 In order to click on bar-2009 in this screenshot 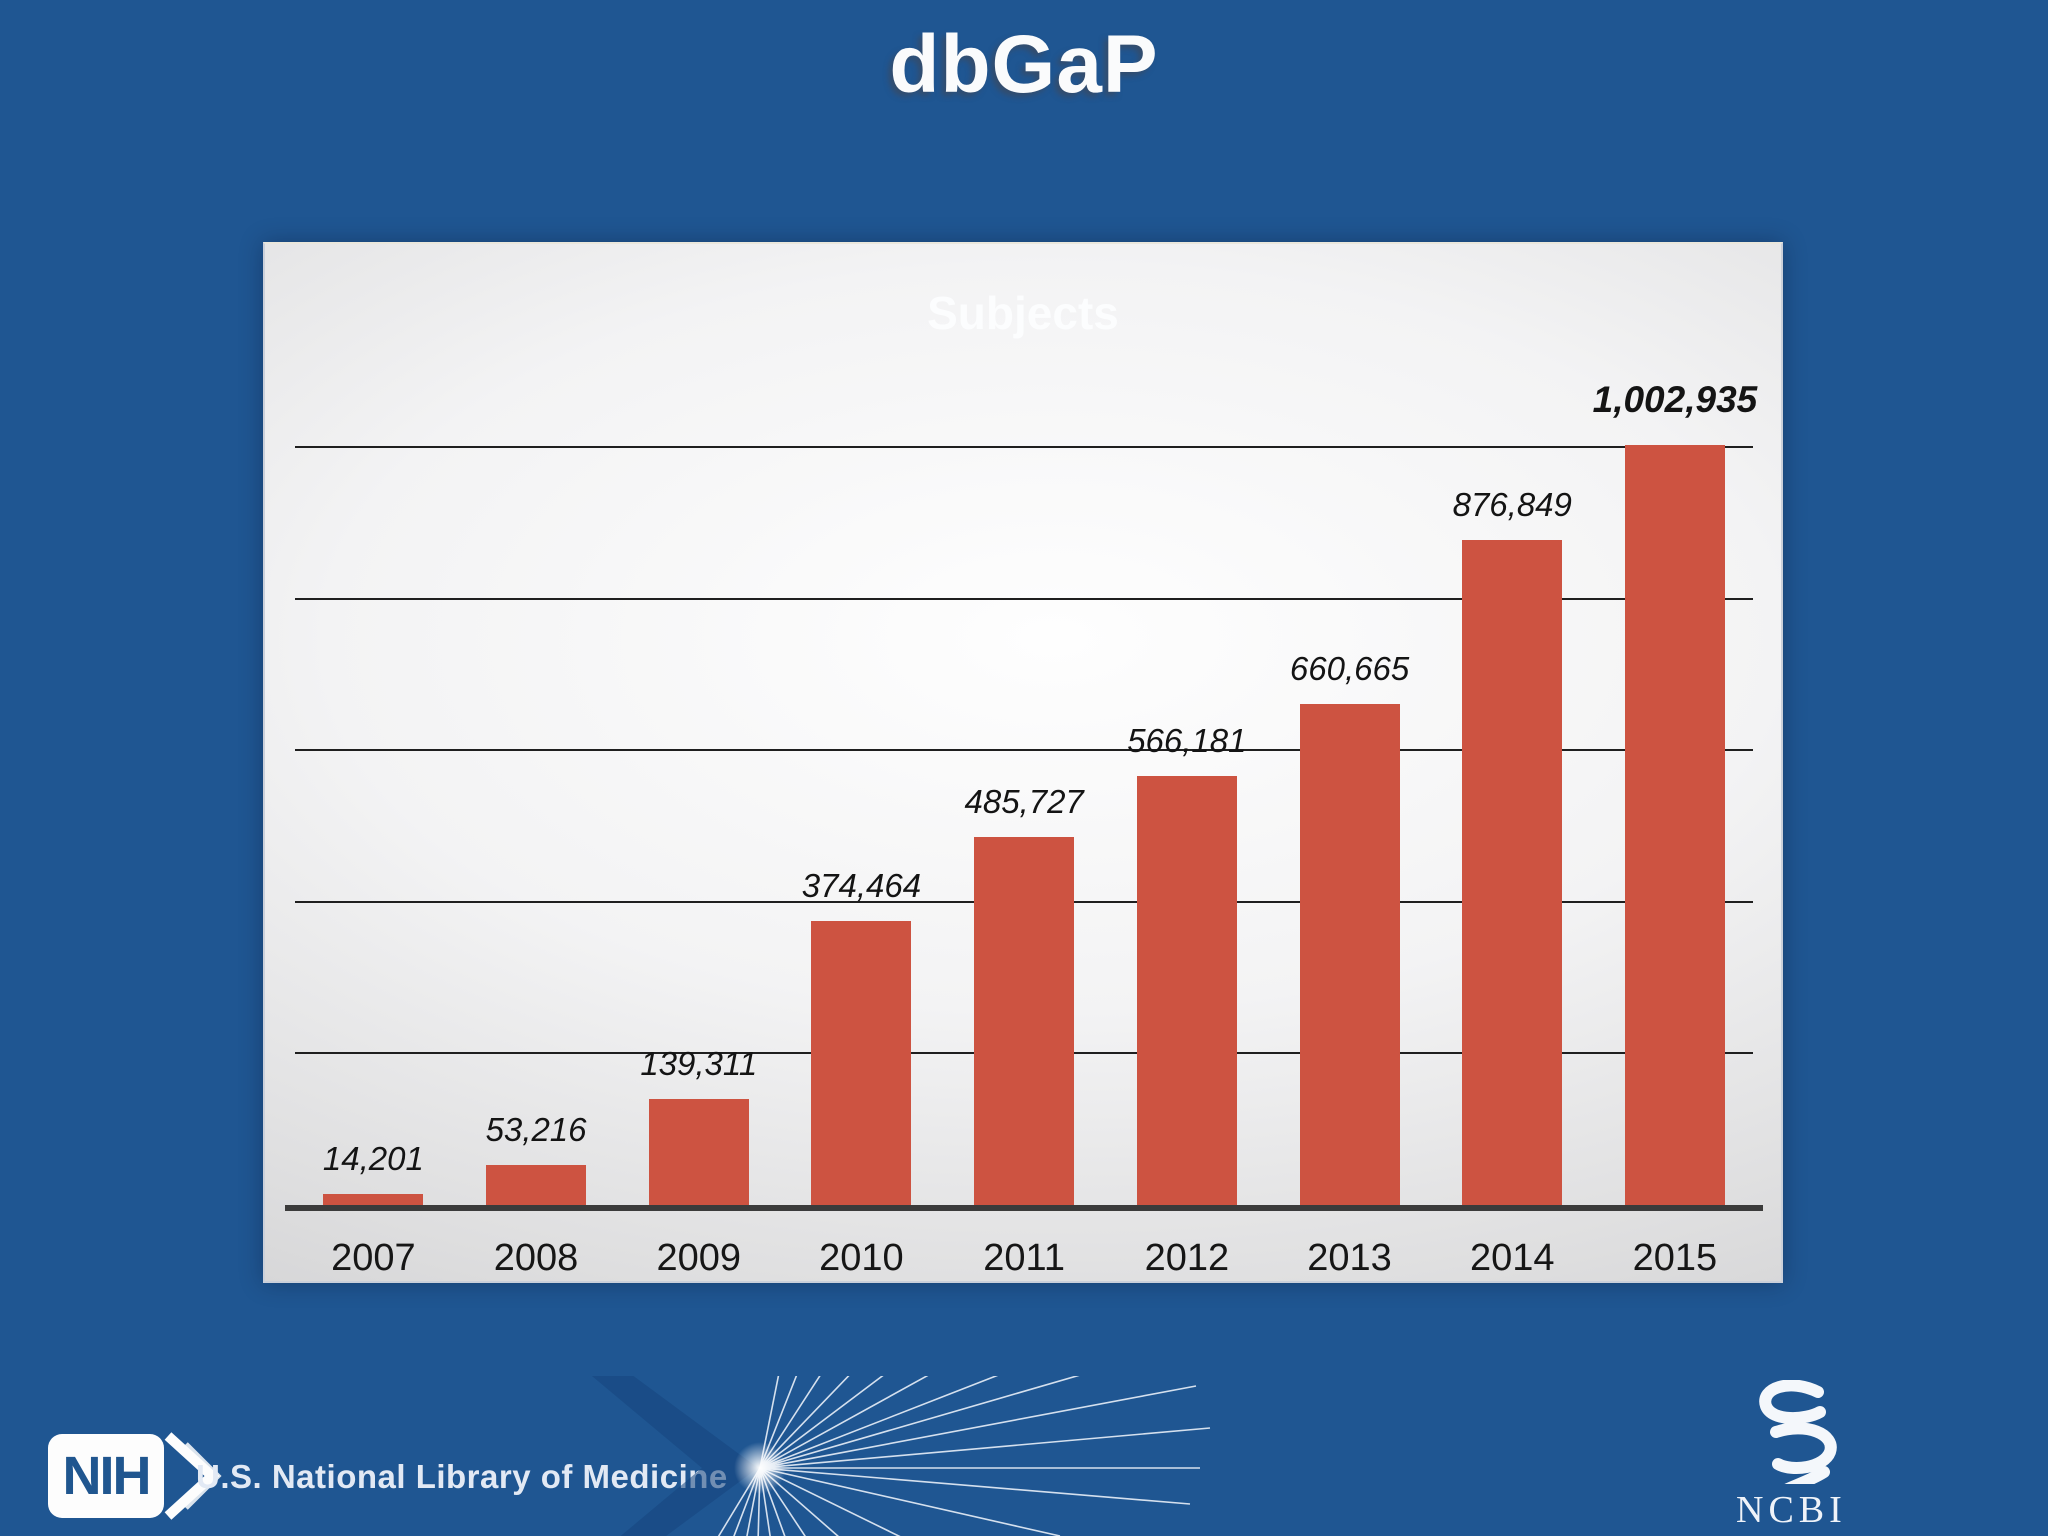, I will do `click(698, 1152)`.